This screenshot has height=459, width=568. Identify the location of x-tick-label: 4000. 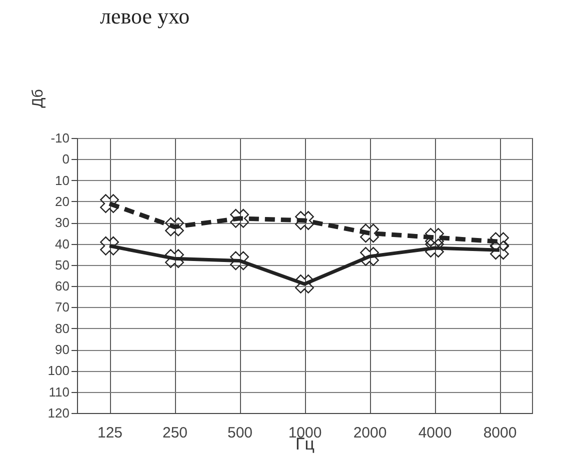
(435, 433).